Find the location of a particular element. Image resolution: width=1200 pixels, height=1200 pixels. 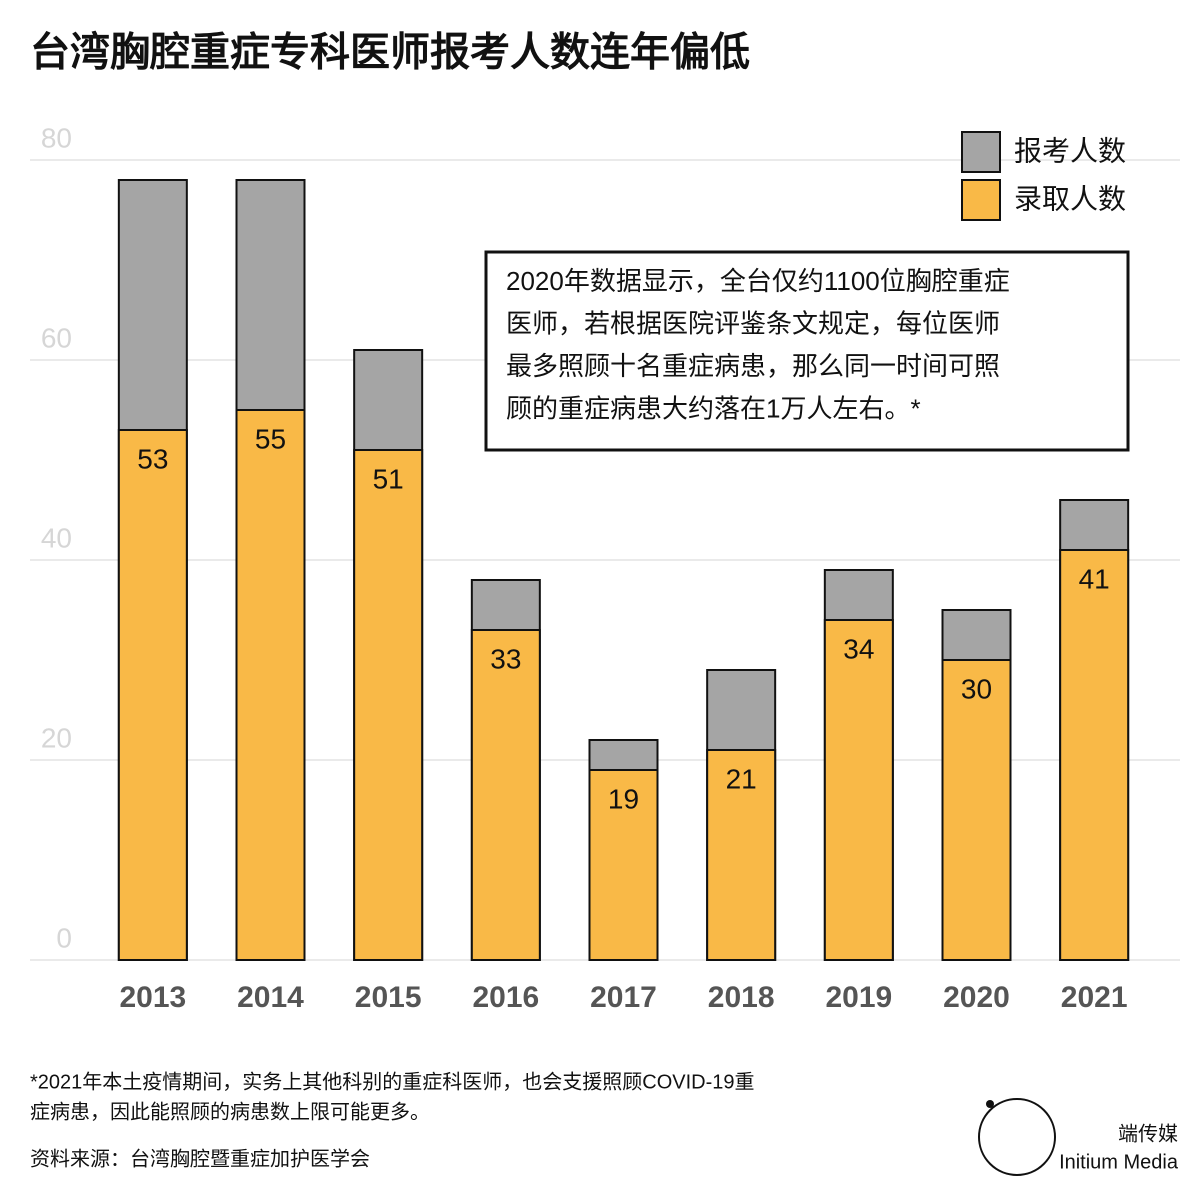

annotation-text: 医师，若根据医院评鉴条文规定，每位医师 is located at coordinates (753, 323).